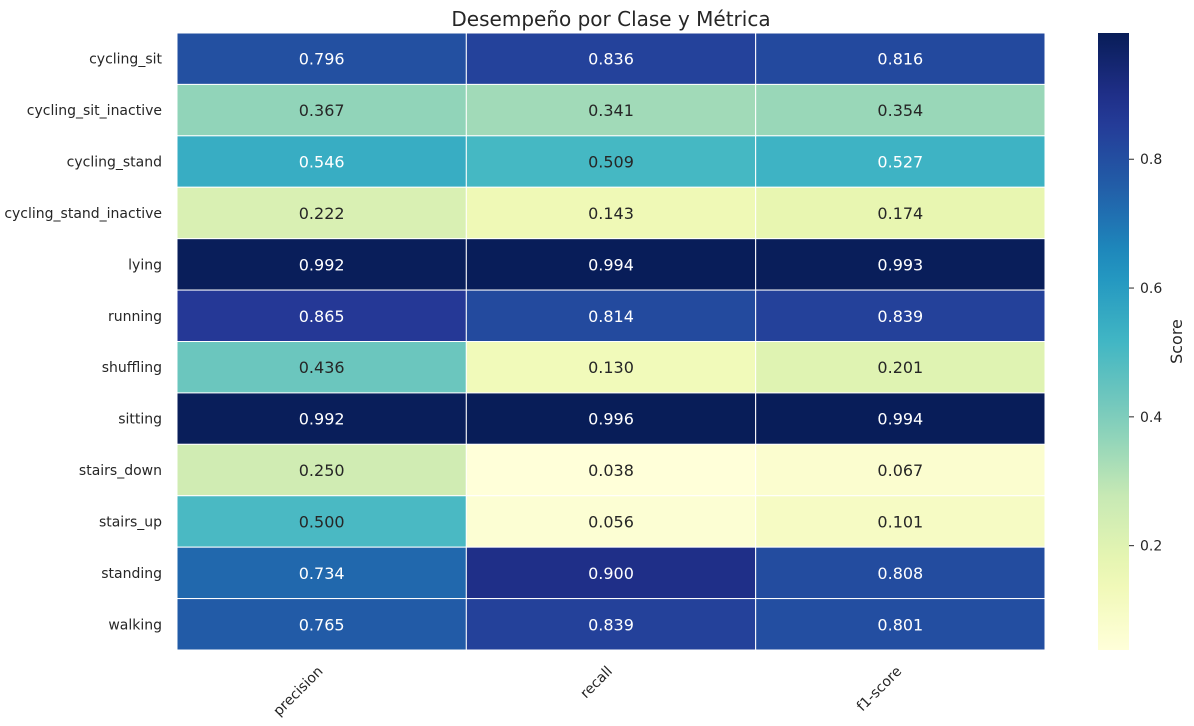 Image resolution: width=1194 pixels, height=726 pixels. Describe the element at coordinates (114, 163) in the screenshot. I see `row-label: cycling_stand` at that location.